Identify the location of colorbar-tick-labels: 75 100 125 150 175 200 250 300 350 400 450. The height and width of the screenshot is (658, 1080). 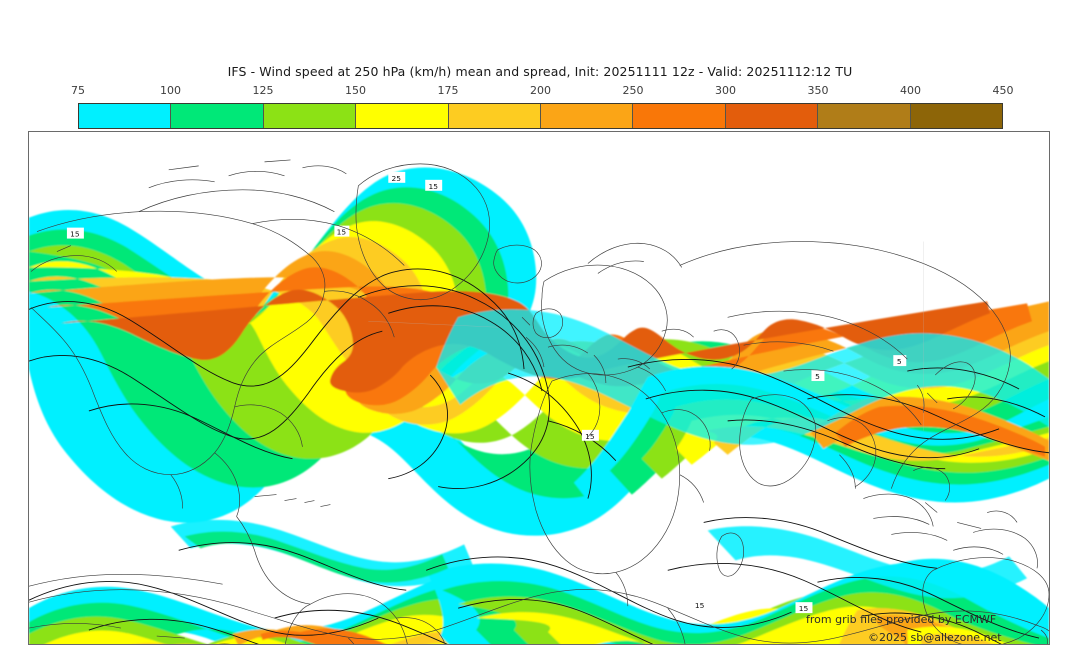
(542, 91).